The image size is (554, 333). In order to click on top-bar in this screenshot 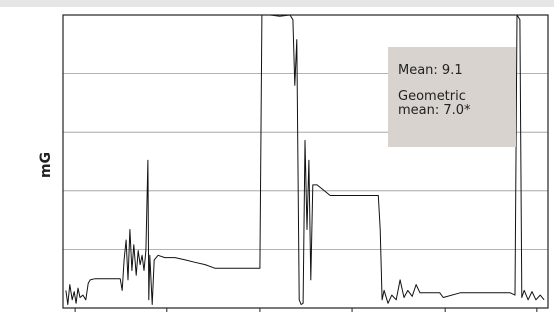, I will do `click(277, 3)`.